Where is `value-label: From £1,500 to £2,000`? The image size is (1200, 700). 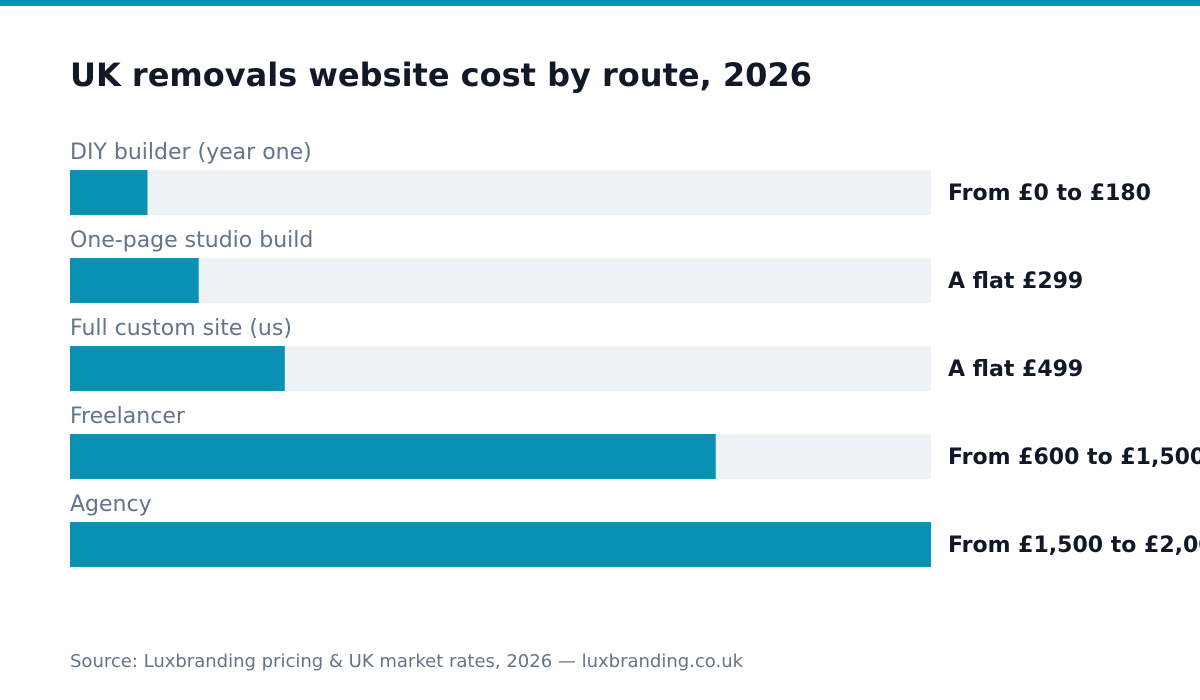
value-label: From £1,500 to £2,000 is located at coordinates (1074, 545).